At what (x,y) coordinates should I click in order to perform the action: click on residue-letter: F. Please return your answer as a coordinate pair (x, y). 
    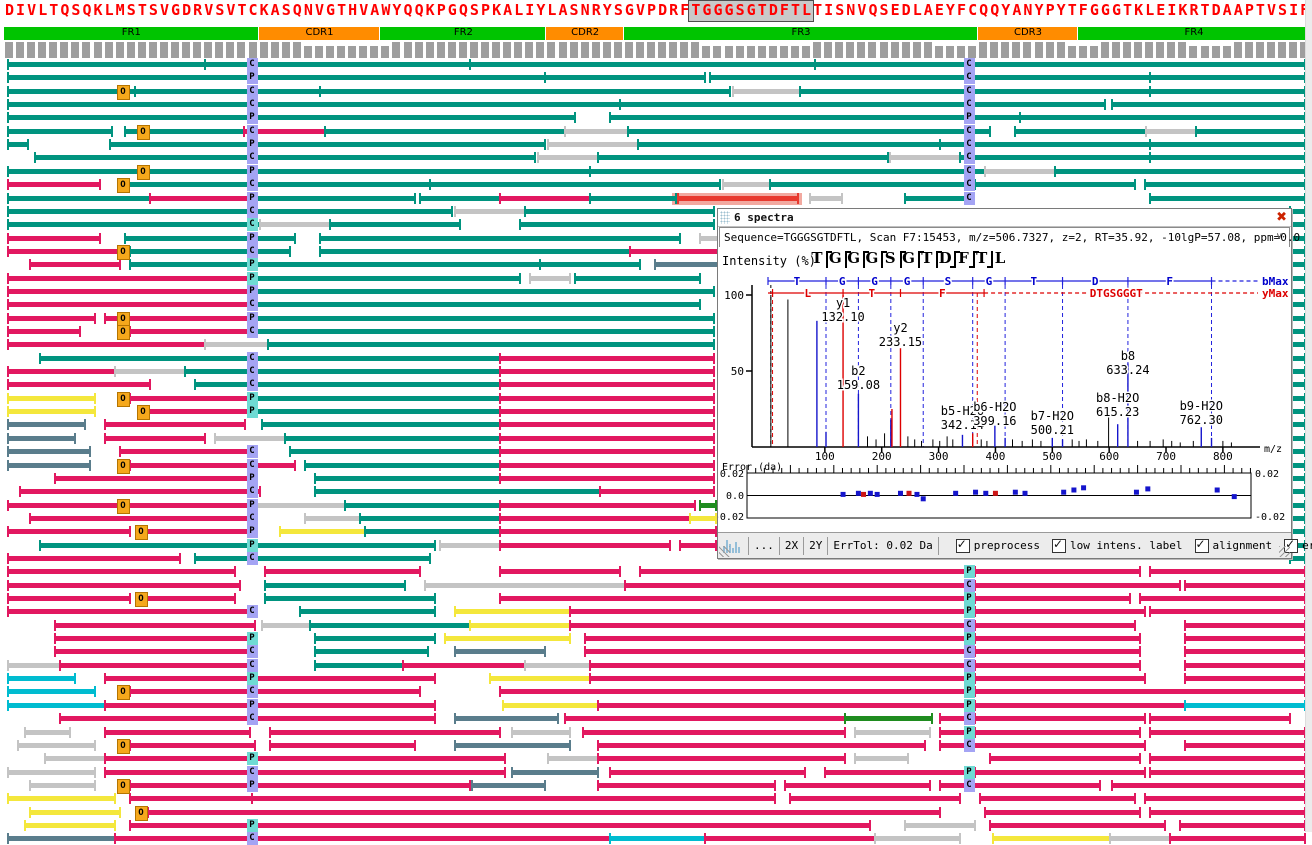
    Looking at the image, I should click on (962, 10).